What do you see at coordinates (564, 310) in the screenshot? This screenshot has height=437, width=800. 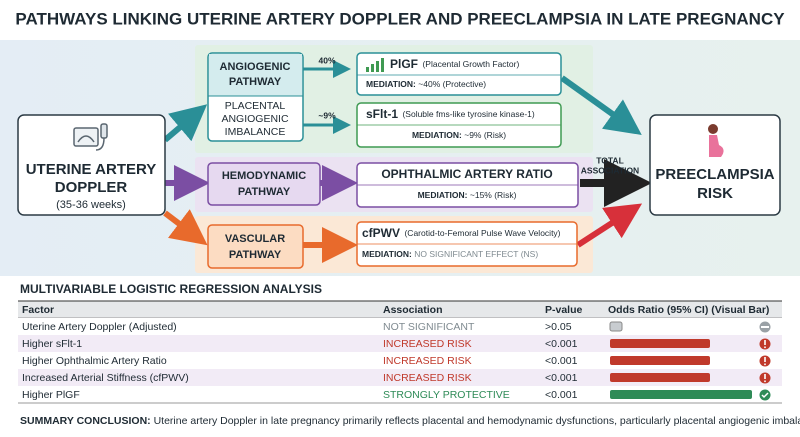 I see `column-header: P-value` at bounding box center [564, 310].